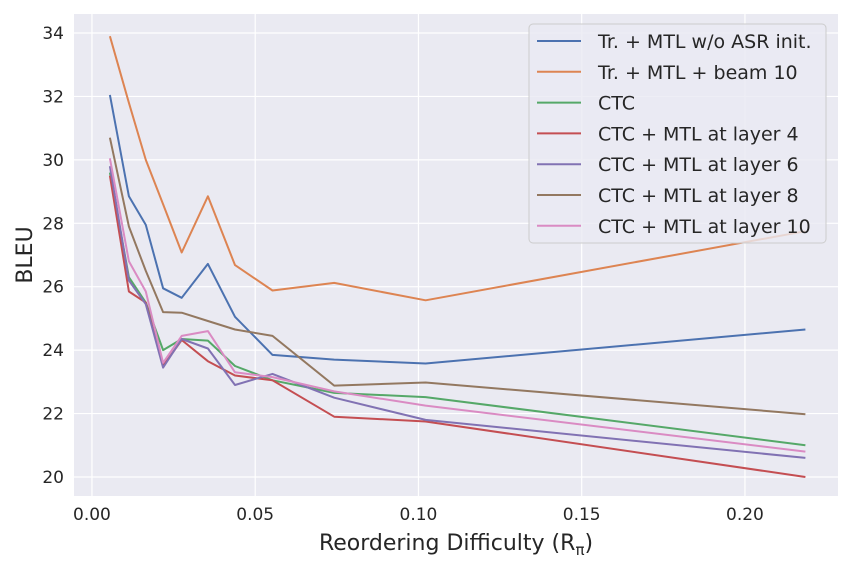 This screenshot has width=850, height=567. Describe the element at coordinates (53, 97) in the screenshot. I see `y-tick-label: 32` at that location.